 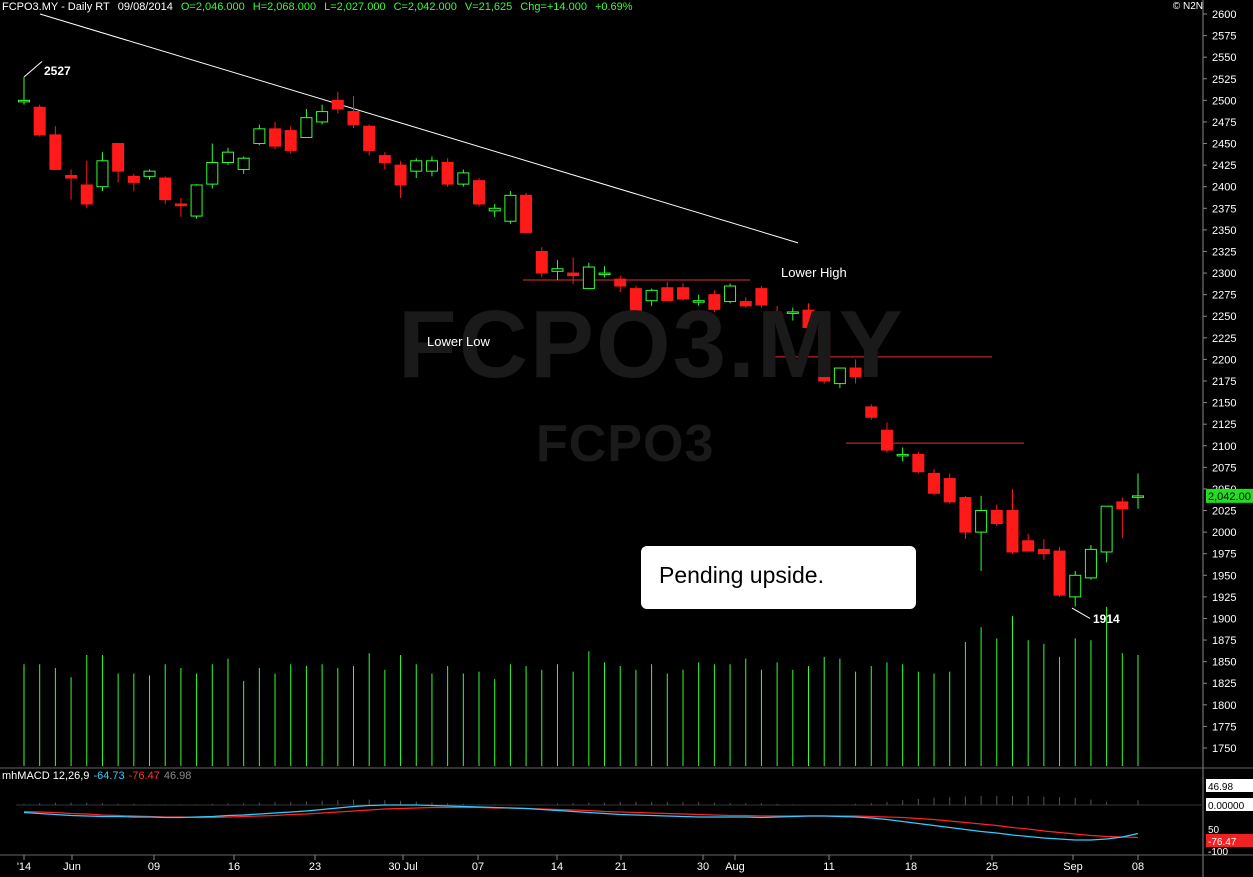 What do you see at coordinates (651, 344) in the screenshot?
I see `watermark-symbol: FCPO3.MY` at bounding box center [651, 344].